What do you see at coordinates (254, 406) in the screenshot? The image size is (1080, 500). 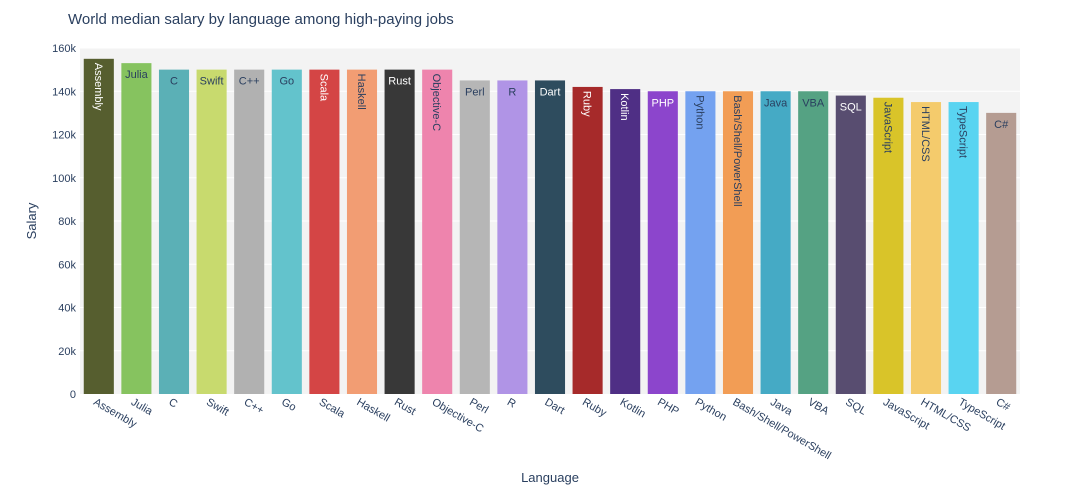 I see `x-tick-label: C++` at bounding box center [254, 406].